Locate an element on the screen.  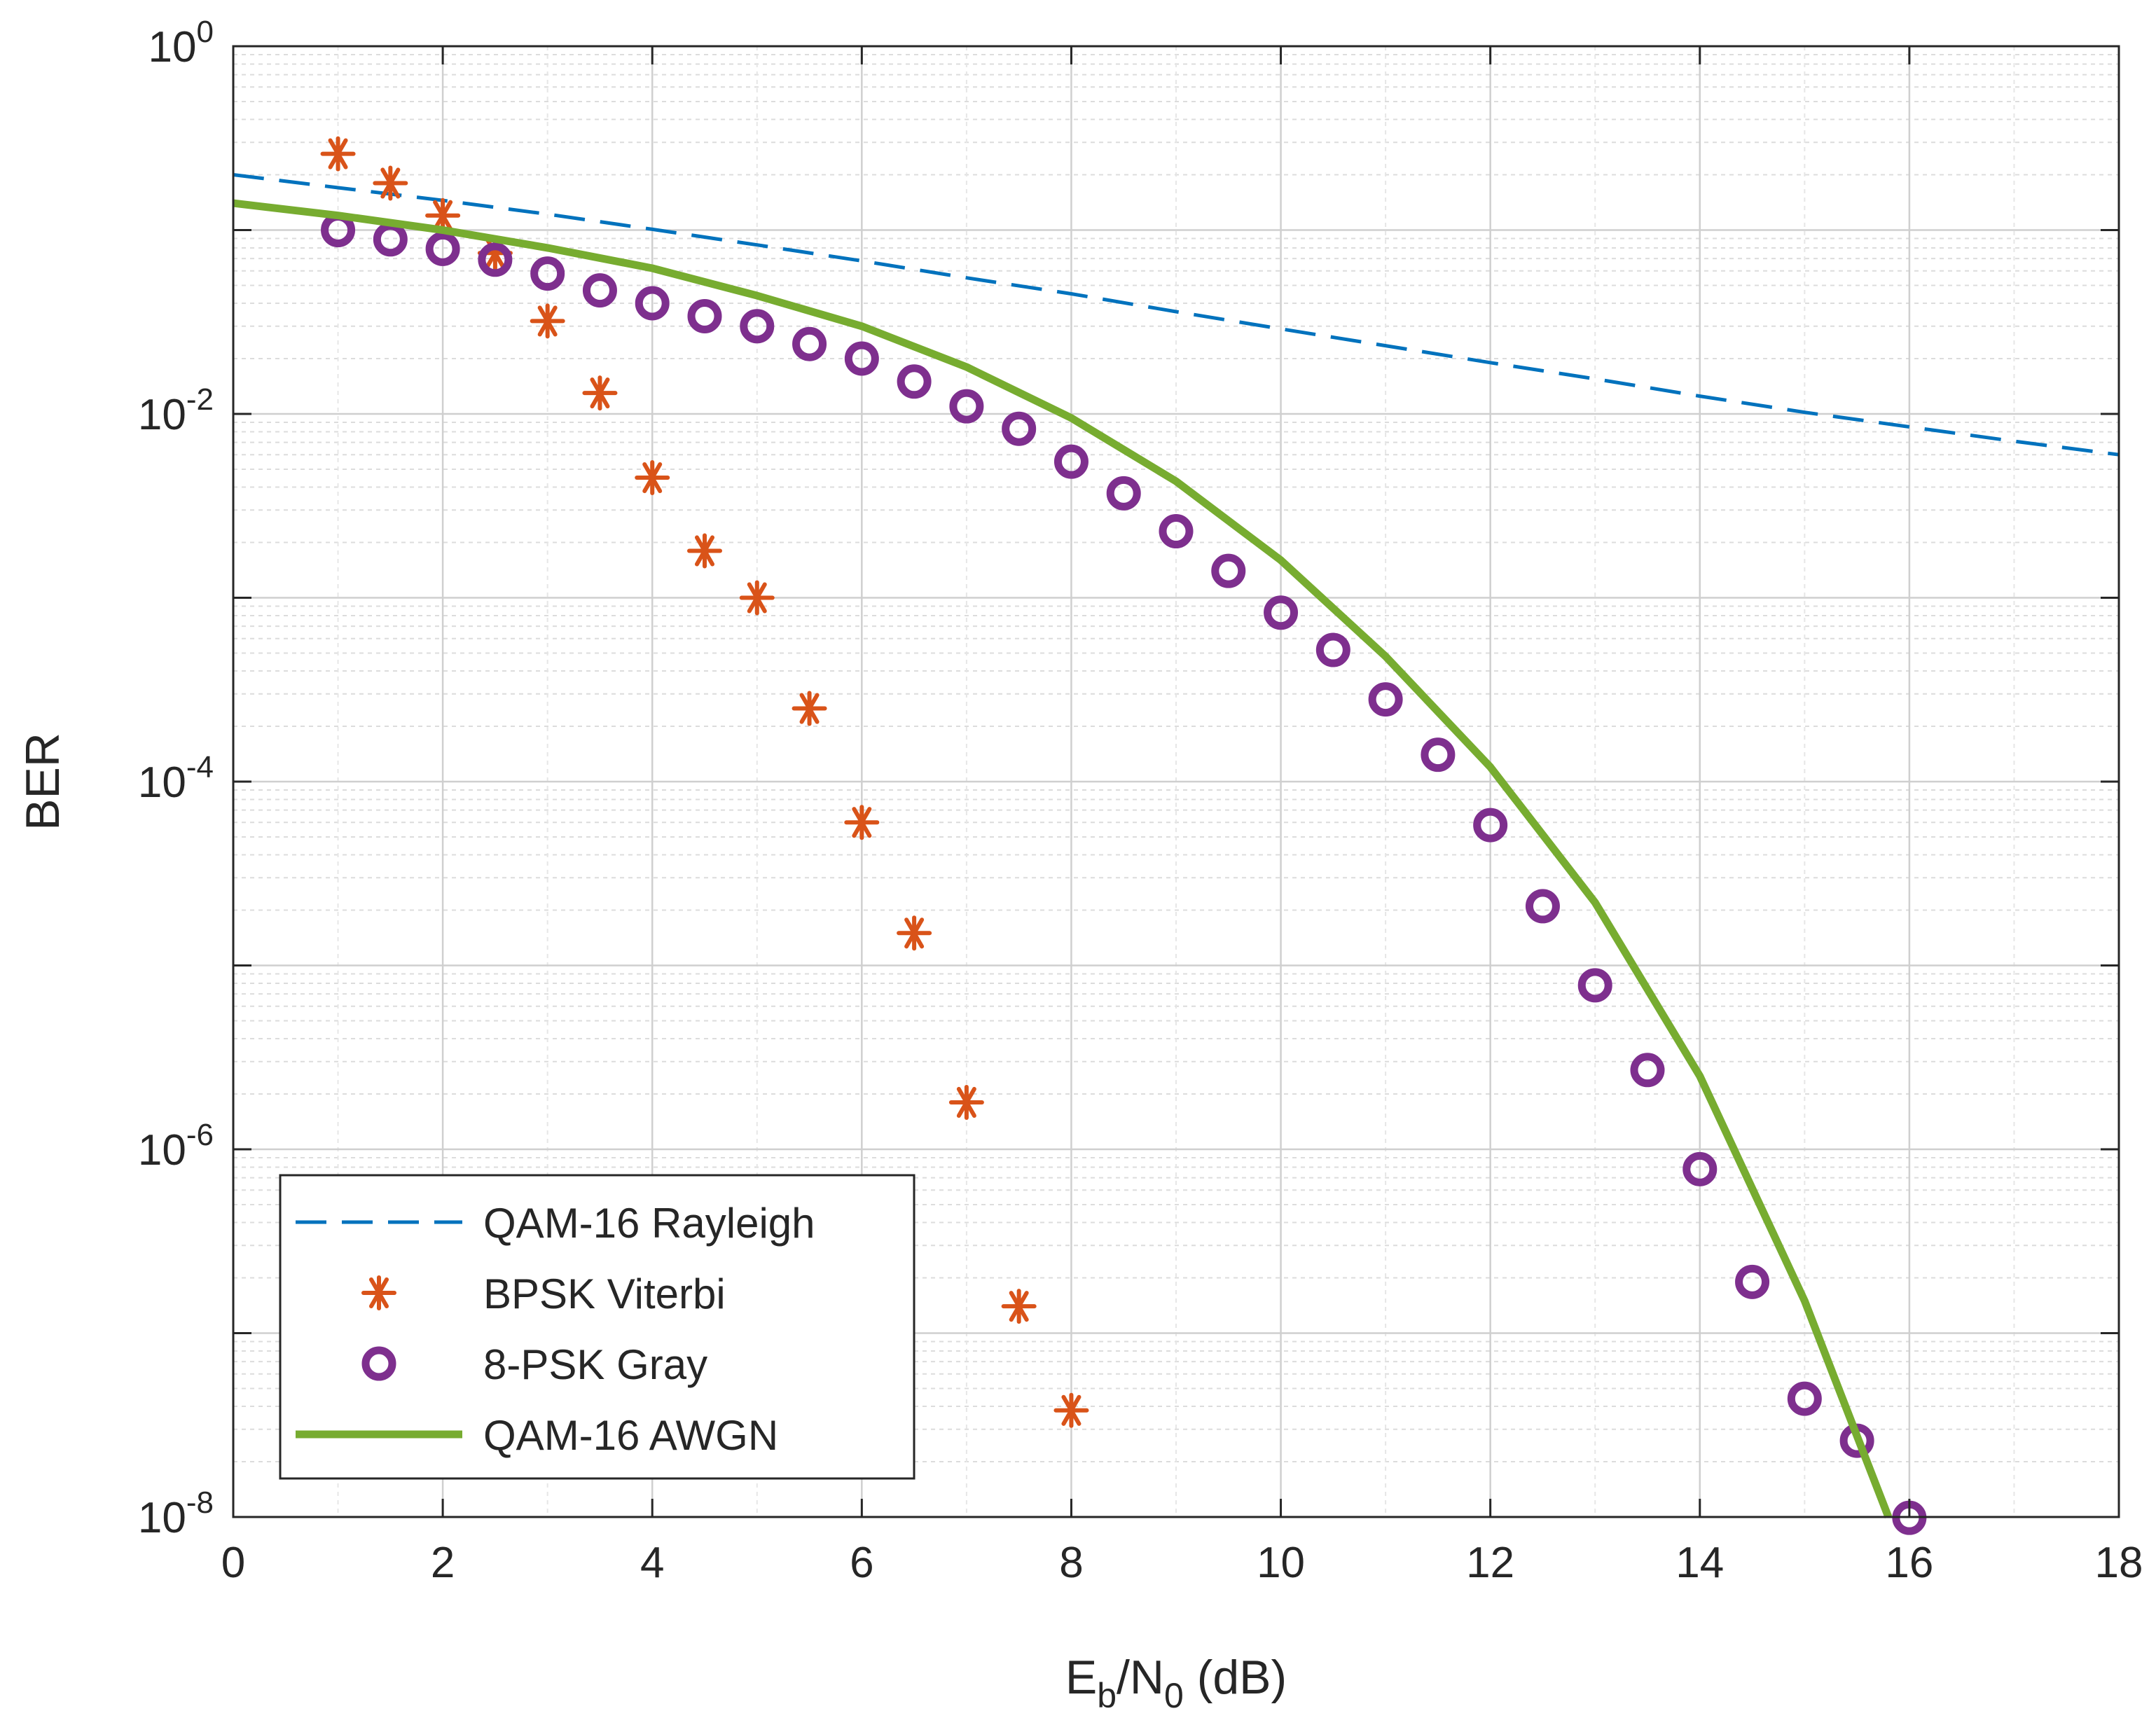
legend-asterisk is located at coordinates (378, 1292).